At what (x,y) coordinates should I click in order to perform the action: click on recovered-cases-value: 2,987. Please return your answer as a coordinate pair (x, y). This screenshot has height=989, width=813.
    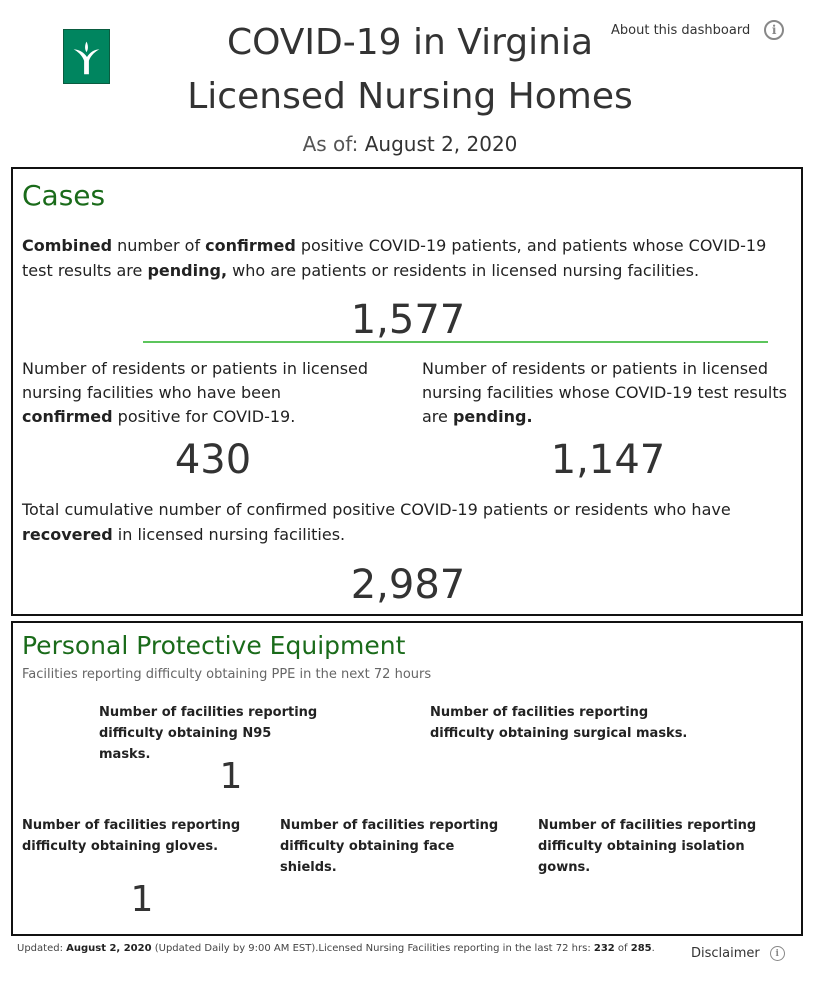
    Looking at the image, I should click on (408, 585).